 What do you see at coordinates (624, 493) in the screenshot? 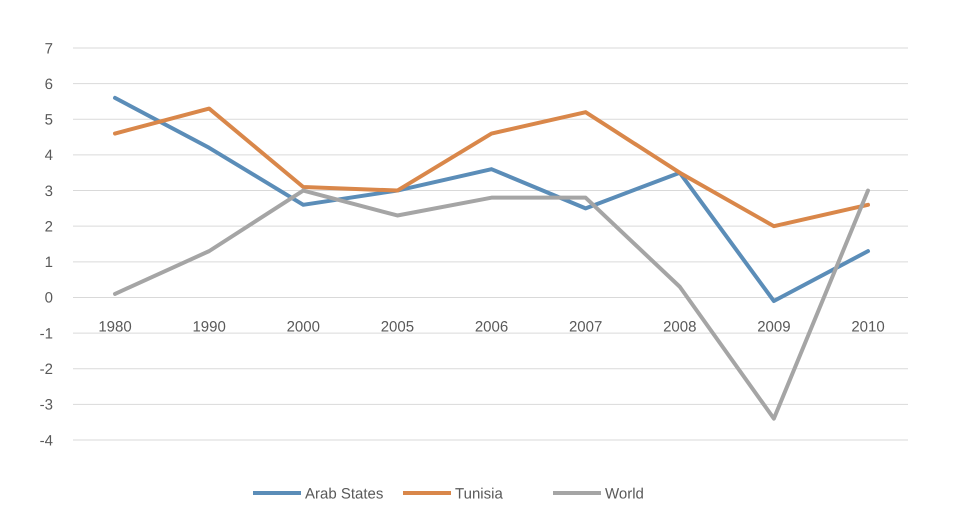
I see `legend-label: World` at bounding box center [624, 493].